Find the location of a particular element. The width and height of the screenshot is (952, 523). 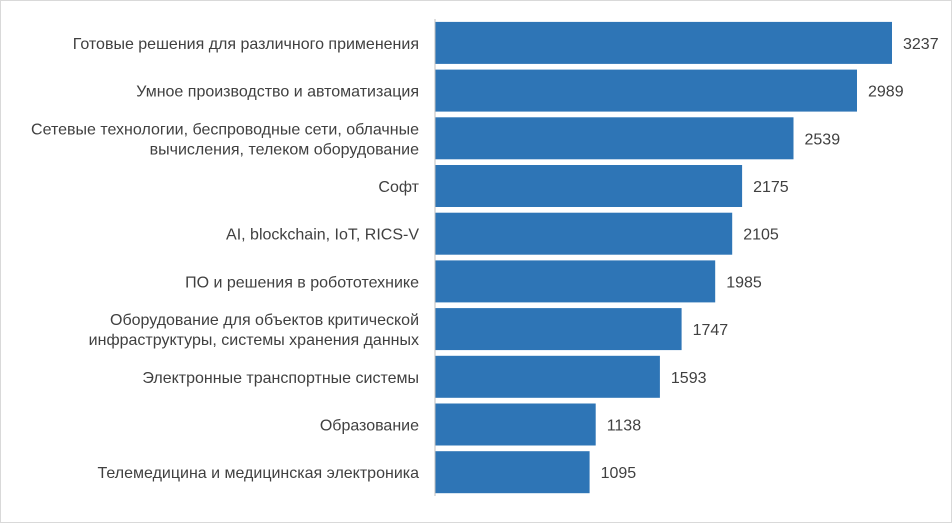

value-label-1: 2989 is located at coordinates (886, 92).